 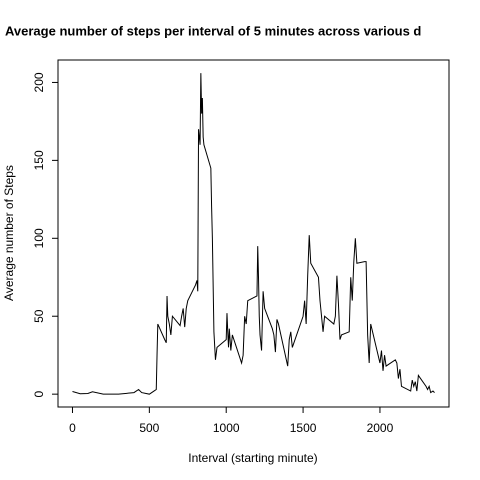 What do you see at coordinates (39, 394) in the screenshot?
I see `y-tick-label: 0` at bounding box center [39, 394].